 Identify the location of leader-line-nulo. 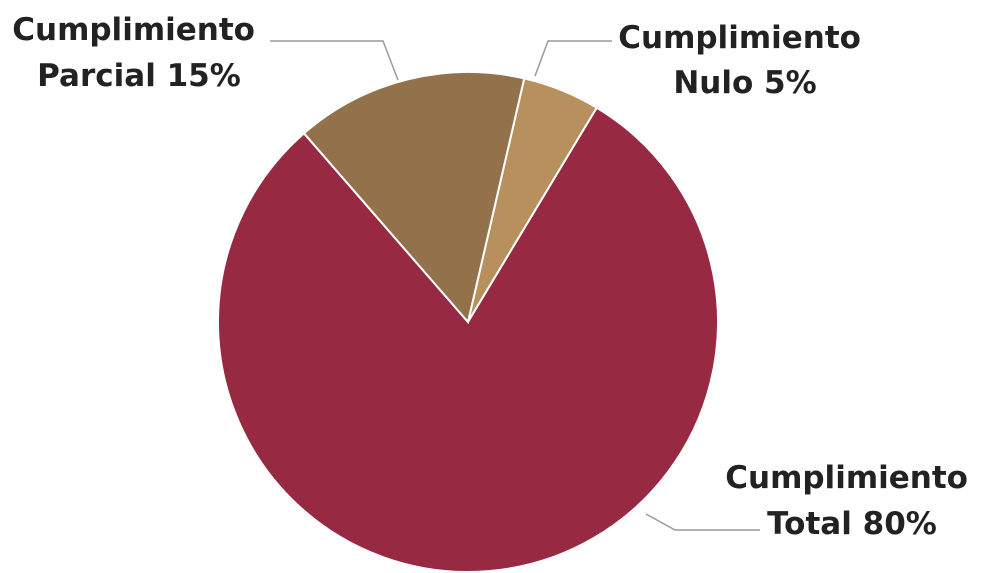
(573, 58).